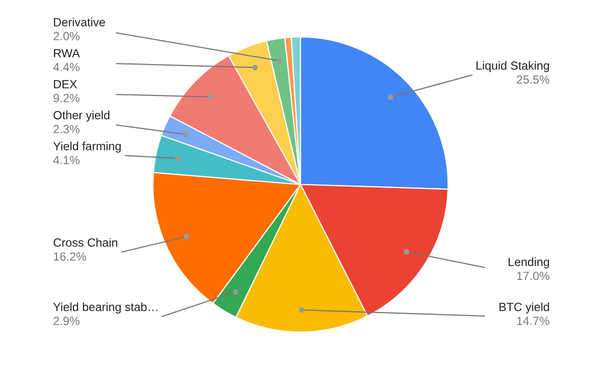  I want to click on slice-label: Derivative, so click(79, 22).